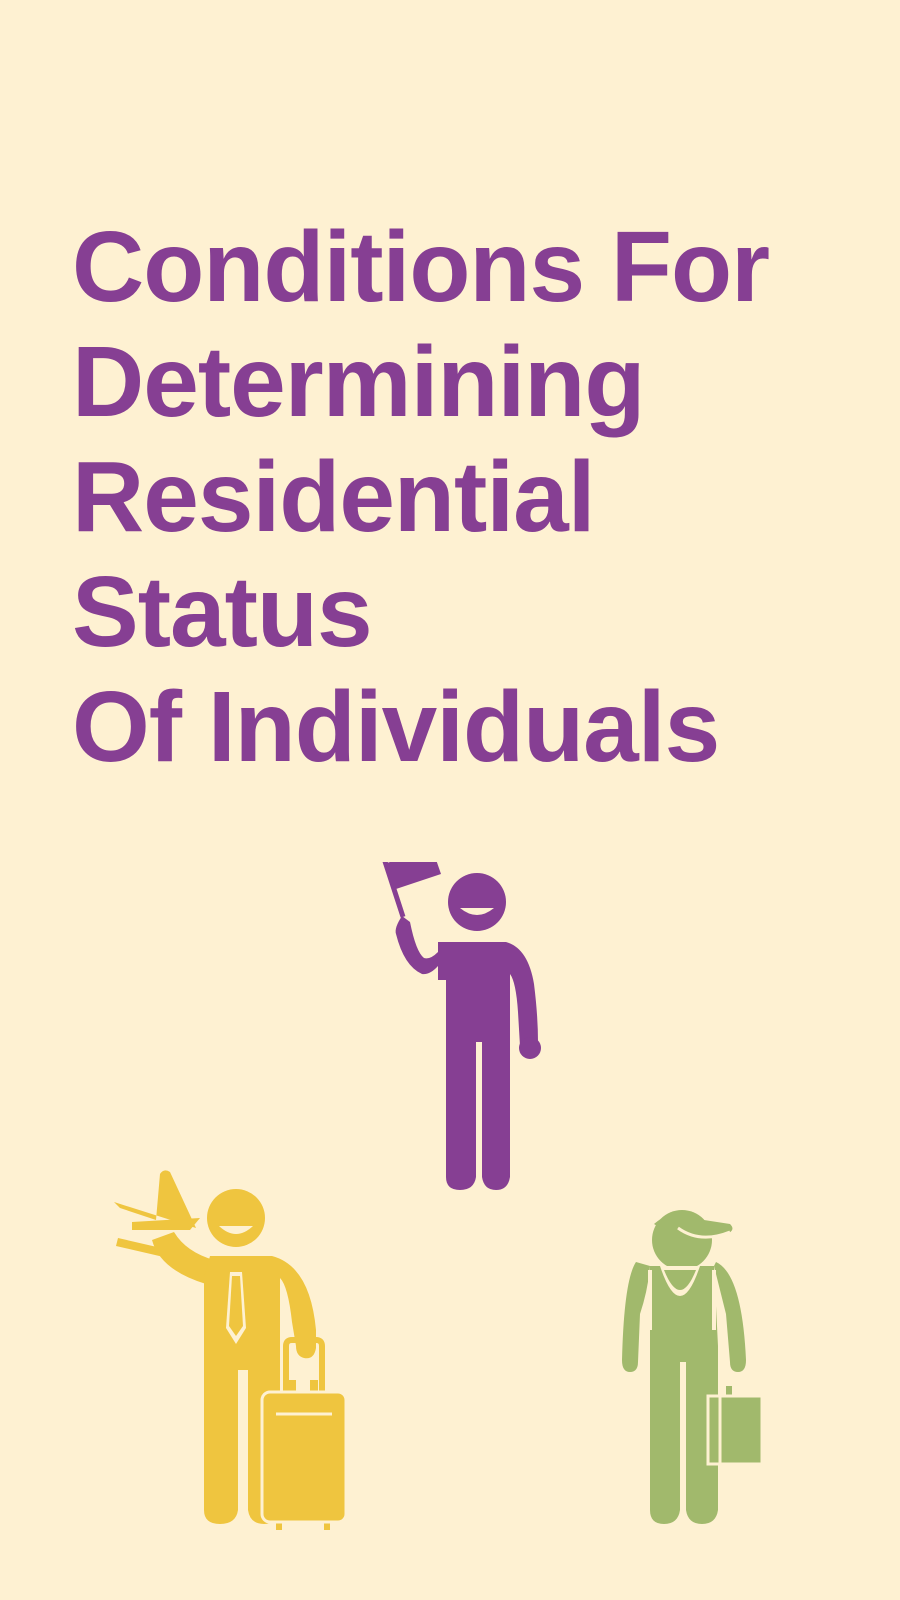 This screenshot has width=900, height=1600. What do you see at coordinates (693, 1367) in the screenshot?
I see `worker-with-briefcase-icon` at bounding box center [693, 1367].